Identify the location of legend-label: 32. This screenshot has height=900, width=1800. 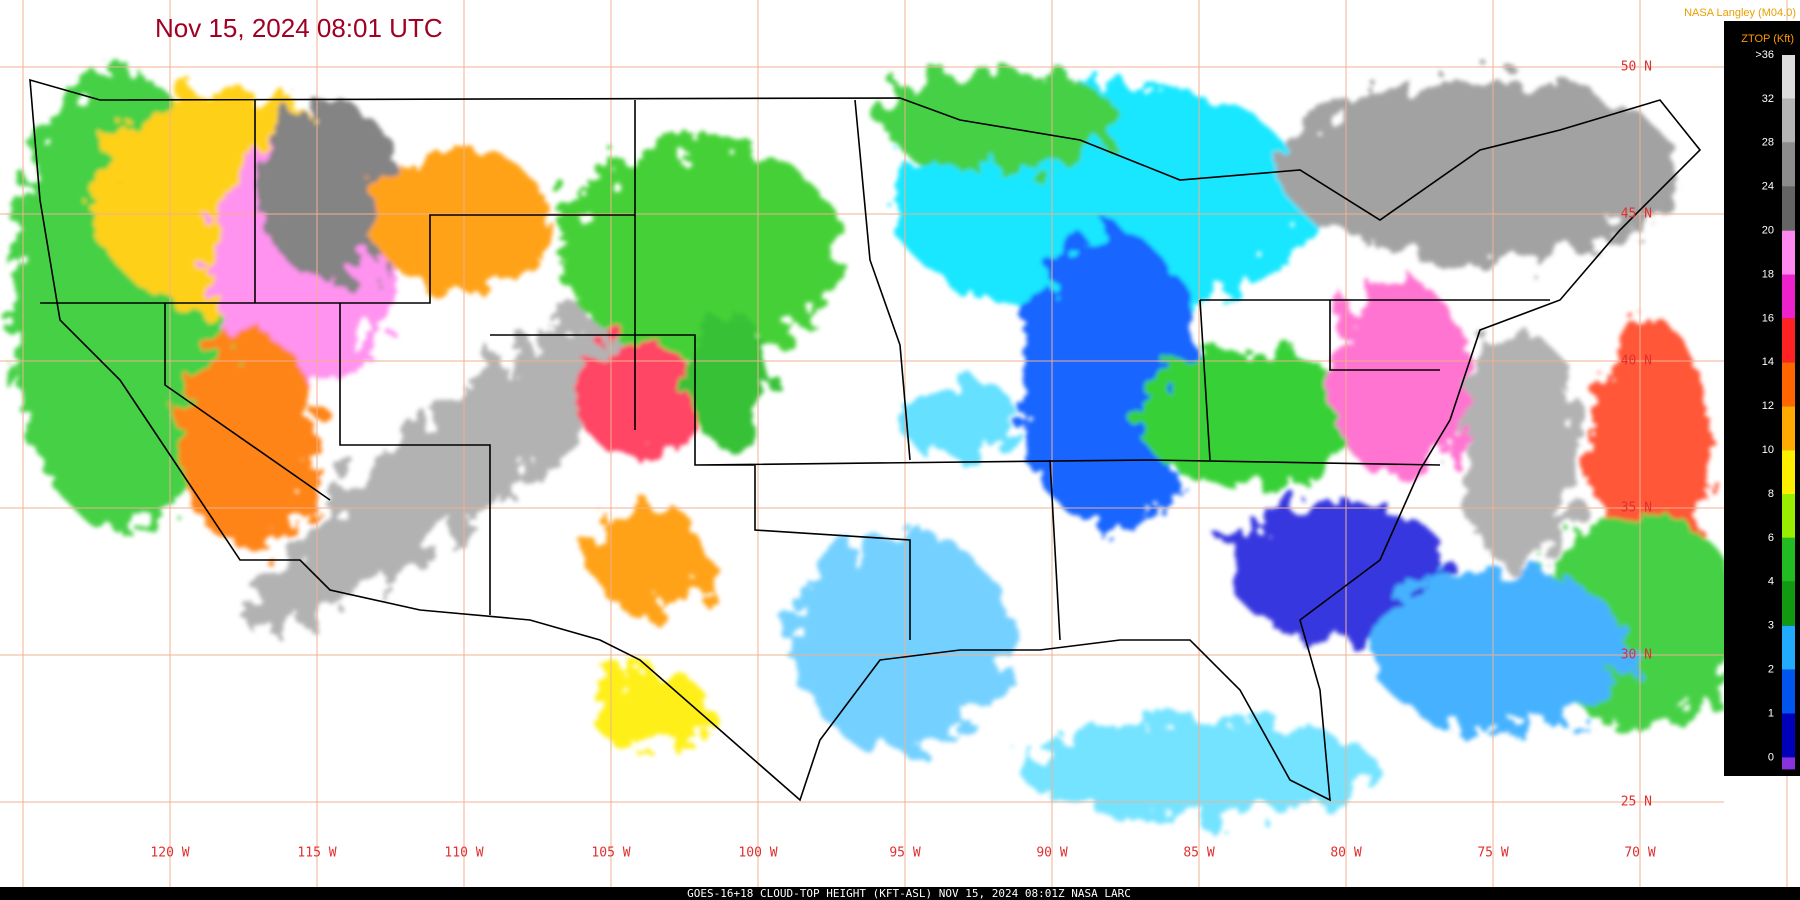
(1768, 99).